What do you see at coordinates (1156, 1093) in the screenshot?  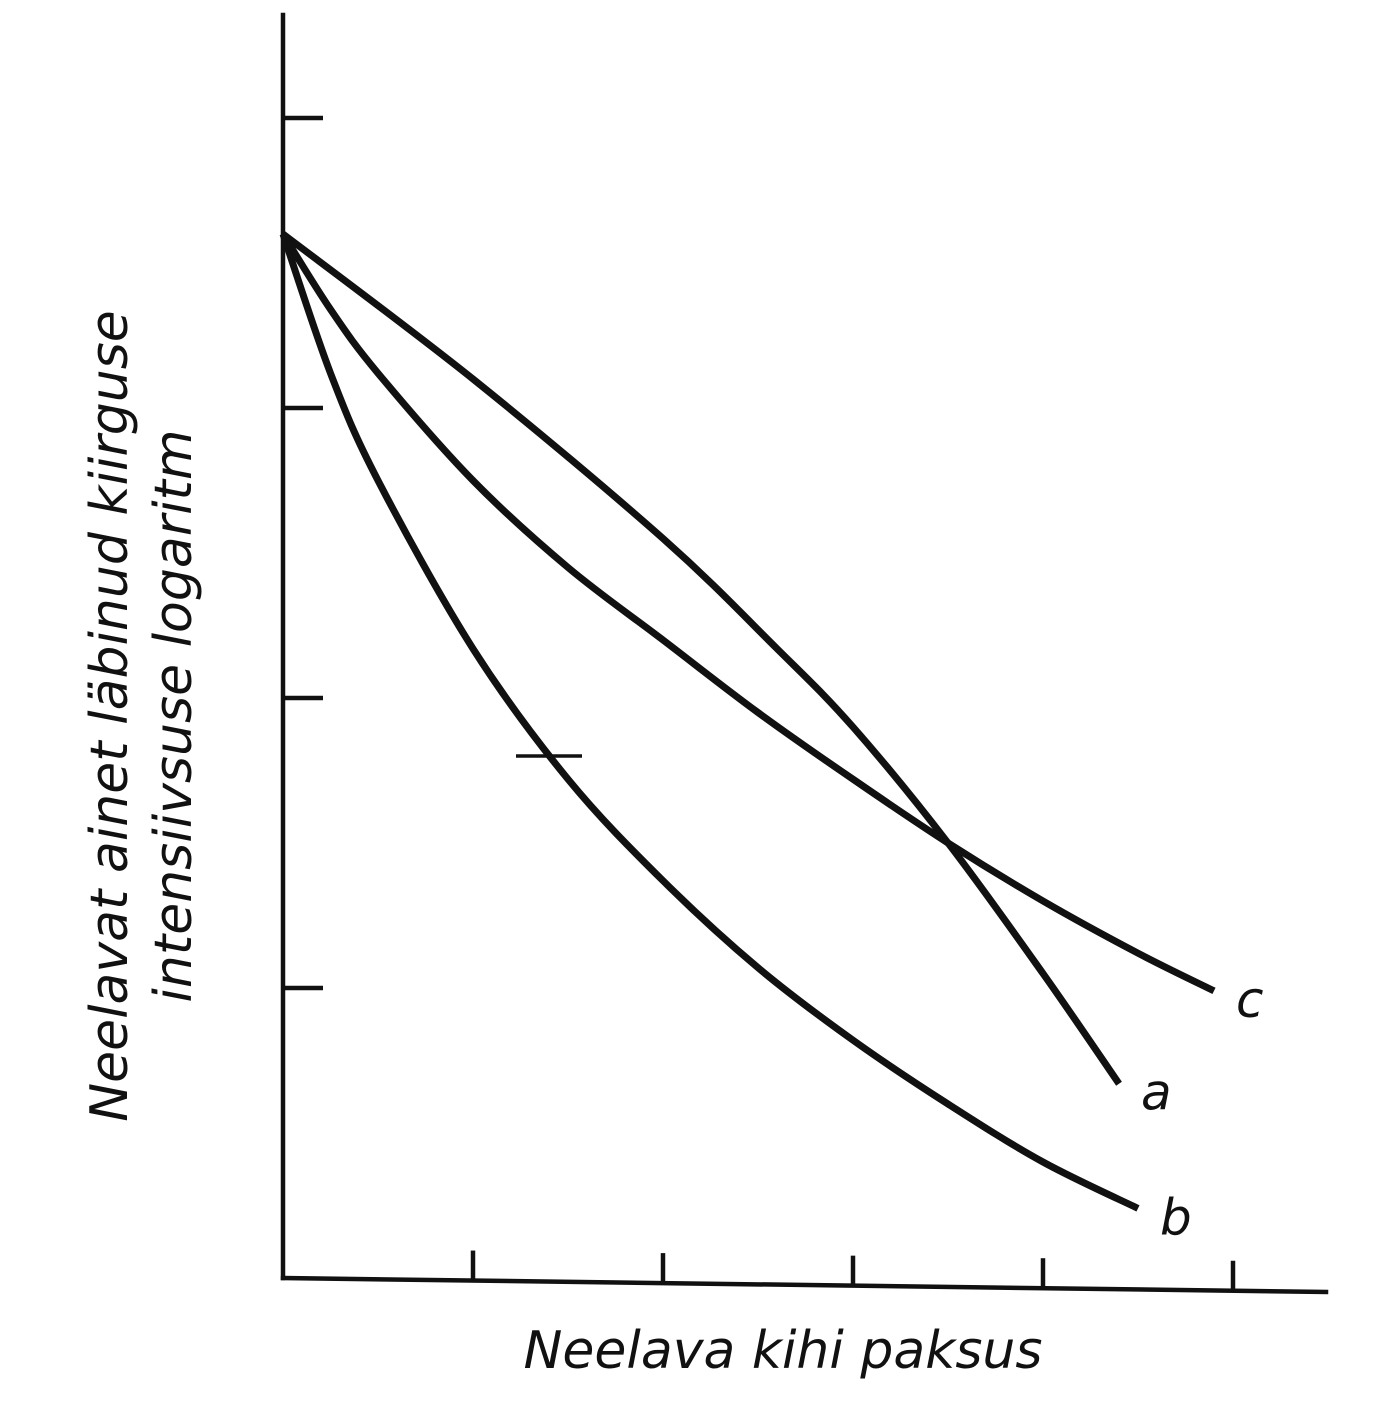 I see `series-label-a: a` at bounding box center [1156, 1093].